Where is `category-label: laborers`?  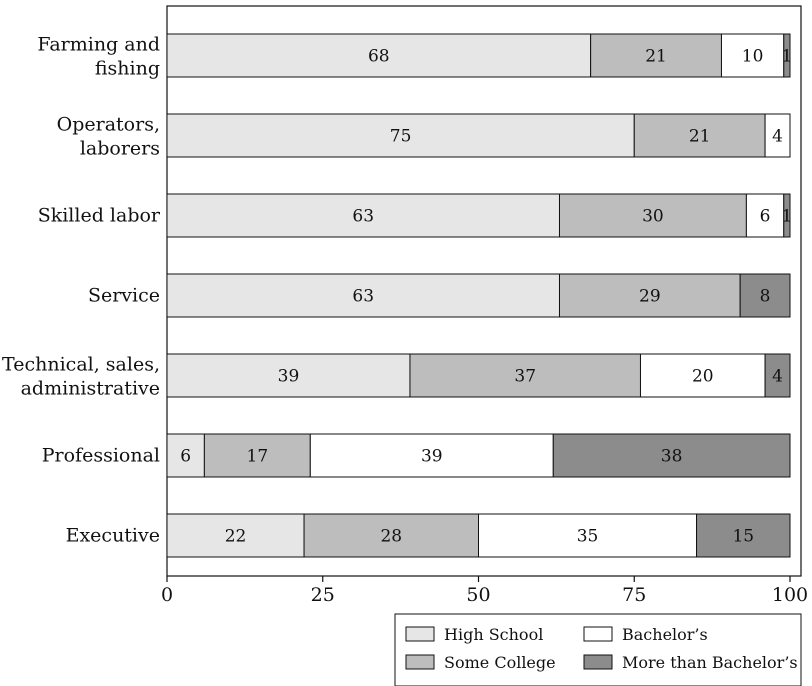
category-label: laborers is located at coordinates (120, 149).